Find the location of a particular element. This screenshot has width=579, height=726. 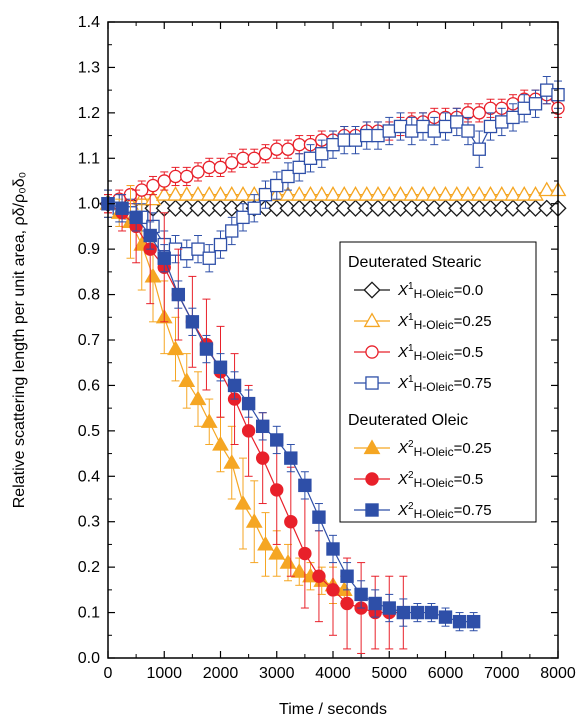

y-tick-label: 0.5 is located at coordinates (89, 431).